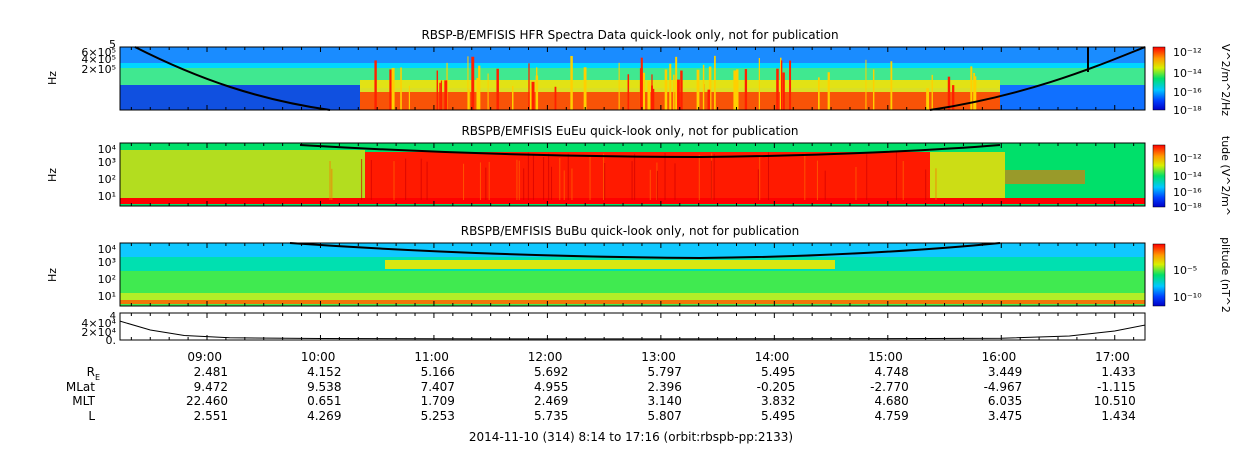 This screenshot has height=449, width=1250. Describe the element at coordinates (647, 177) in the screenshot. I see `eueu-red-region` at that location.